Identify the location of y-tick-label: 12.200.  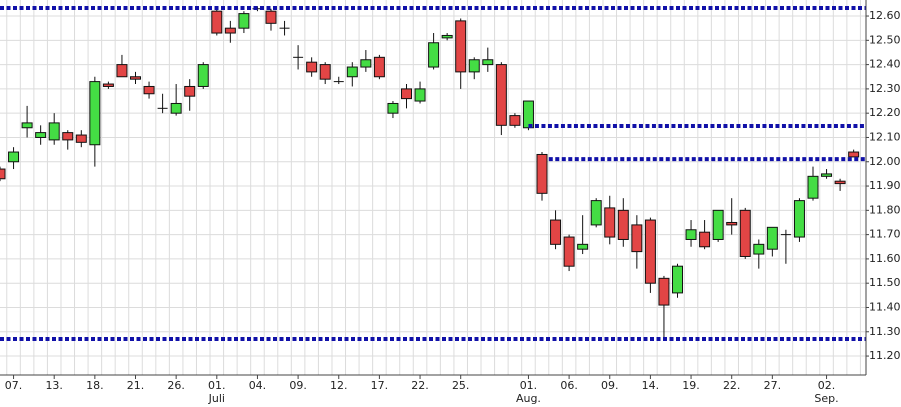
(885, 112).